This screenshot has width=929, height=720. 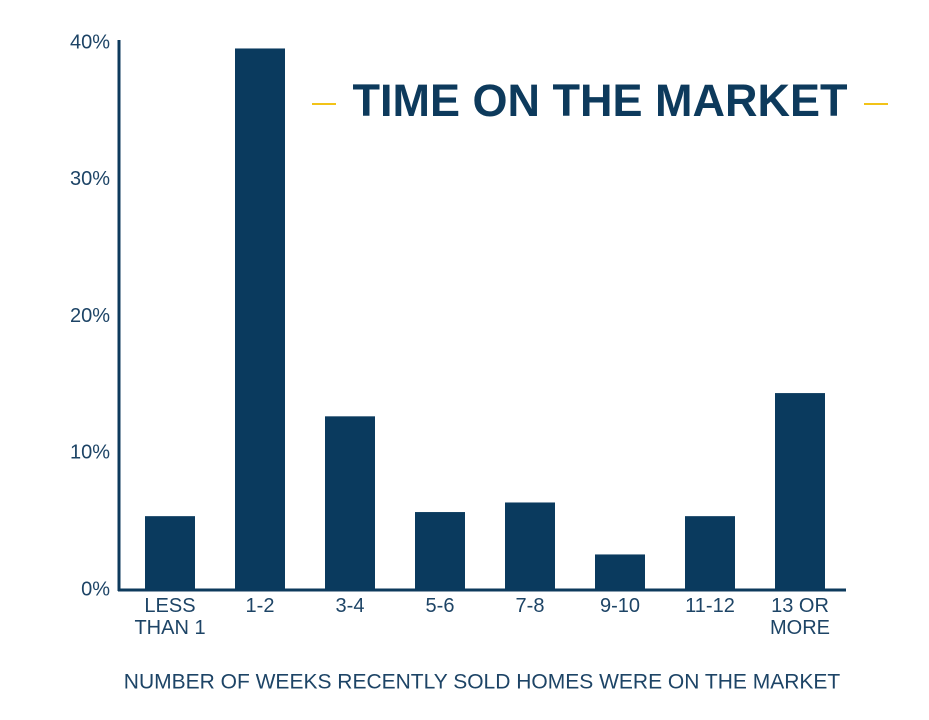 What do you see at coordinates (530, 606) in the screenshot?
I see `x-tick-label: 7-8` at bounding box center [530, 606].